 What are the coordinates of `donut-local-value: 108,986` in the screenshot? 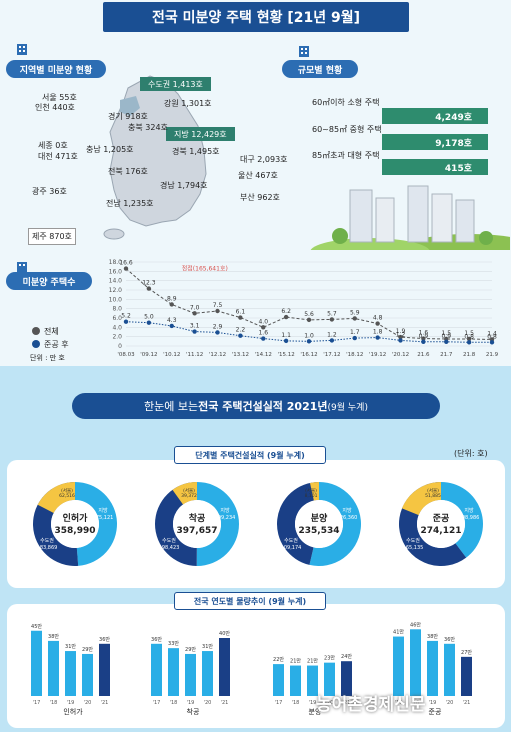 It's located at (469, 518).